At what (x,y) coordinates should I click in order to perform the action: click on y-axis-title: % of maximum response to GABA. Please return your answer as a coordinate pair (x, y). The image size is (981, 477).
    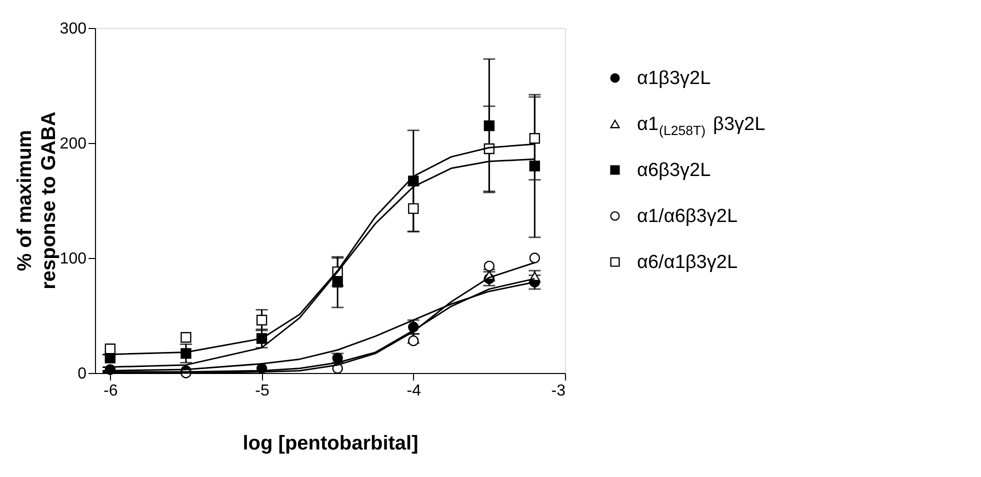
    Looking at the image, I should click on (37, 201).